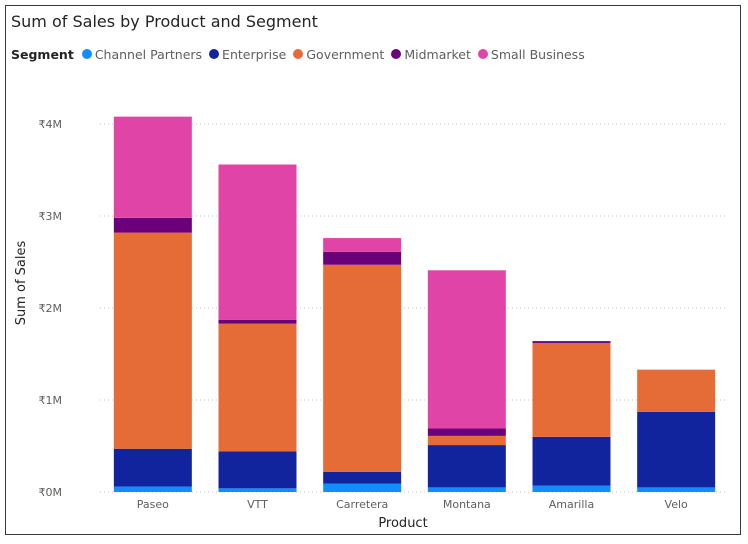 This screenshot has width=748, height=544. Describe the element at coordinates (86, 54) in the screenshot. I see `legend-dot-channel-partners` at that location.